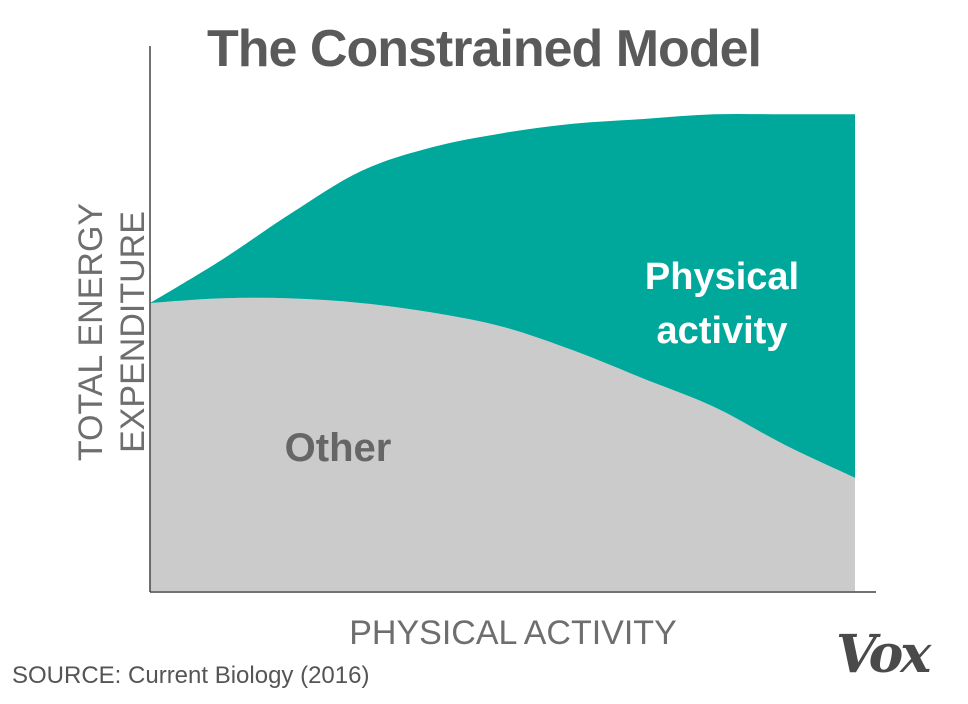 Image resolution: width=968 pixels, height=704 pixels. Describe the element at coordinates (112, 332) in the screenshot. I see `y-axis-label: TOTAL ENERGY EXPENDITURE` at that location.